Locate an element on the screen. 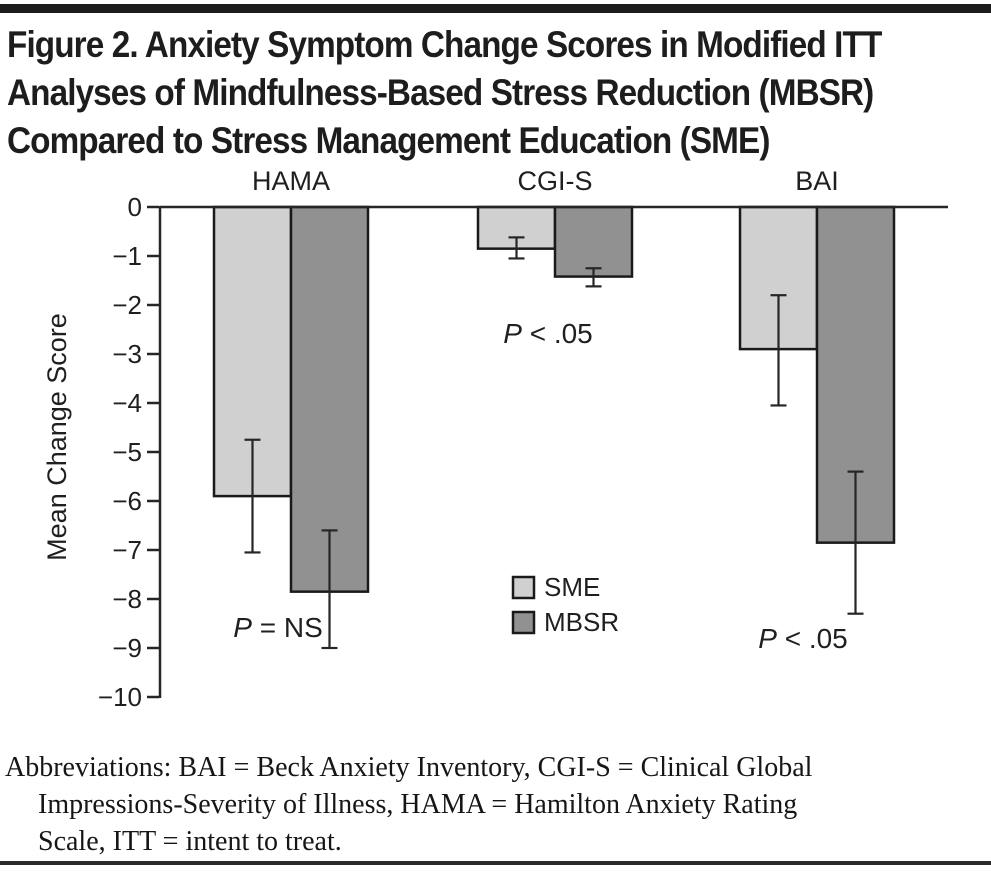 Image resolution: width=991 pixels, height=872 pixels. legend-label-sme: SME is located at coordinates (572, 587).